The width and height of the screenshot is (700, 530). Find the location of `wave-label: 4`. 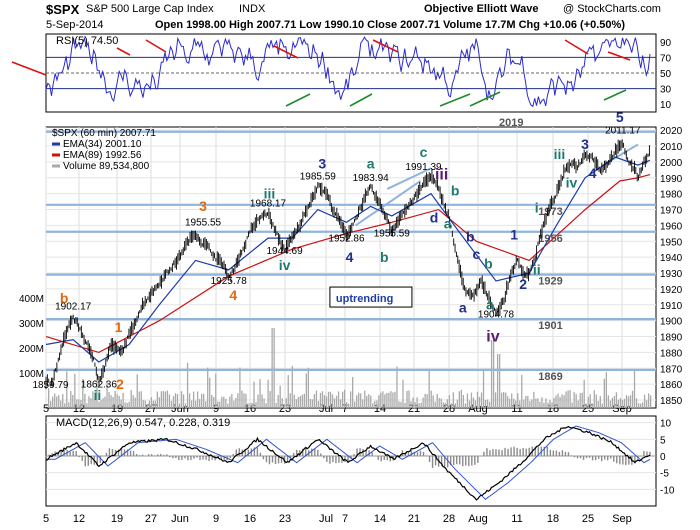

wave-label: 4 is located at coordinates (233, 295).